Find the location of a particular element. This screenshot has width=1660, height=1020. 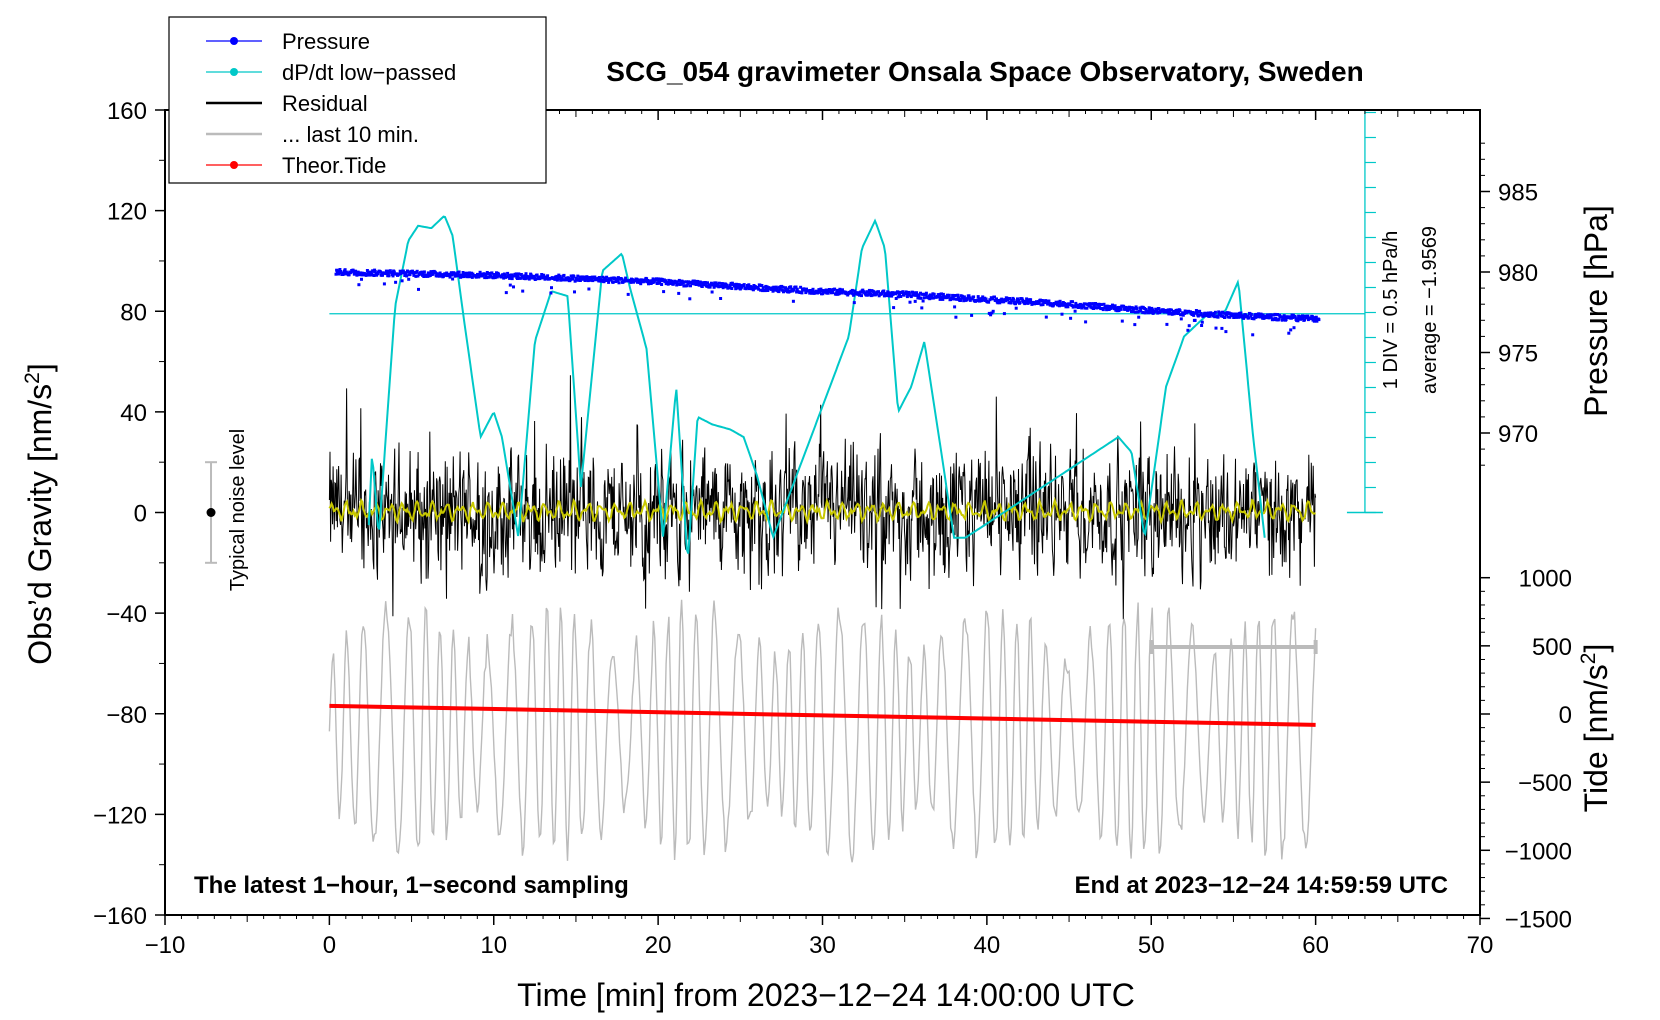

x-axis-title: Time [min] from 2023−12−24 14:00:00 UTC is located at coordinates (826, 995).